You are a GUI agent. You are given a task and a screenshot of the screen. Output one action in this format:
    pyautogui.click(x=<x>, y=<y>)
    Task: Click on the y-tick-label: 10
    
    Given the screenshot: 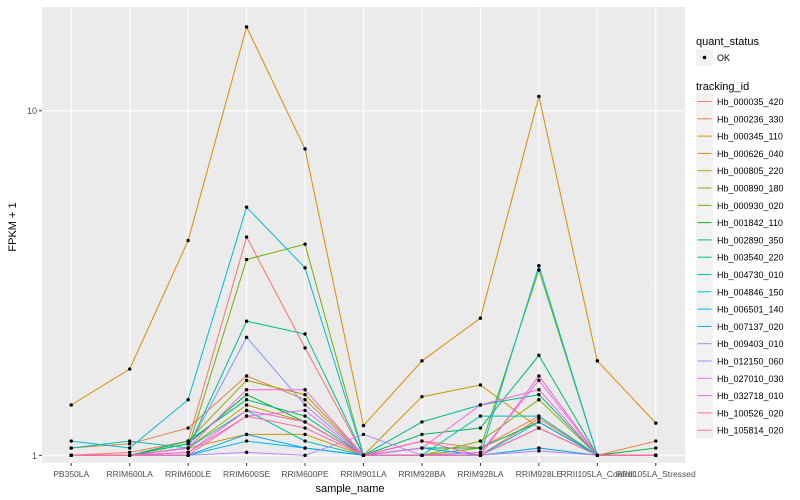 What is the action you would take?
    pyautogui.click(x=32, y=111)
    